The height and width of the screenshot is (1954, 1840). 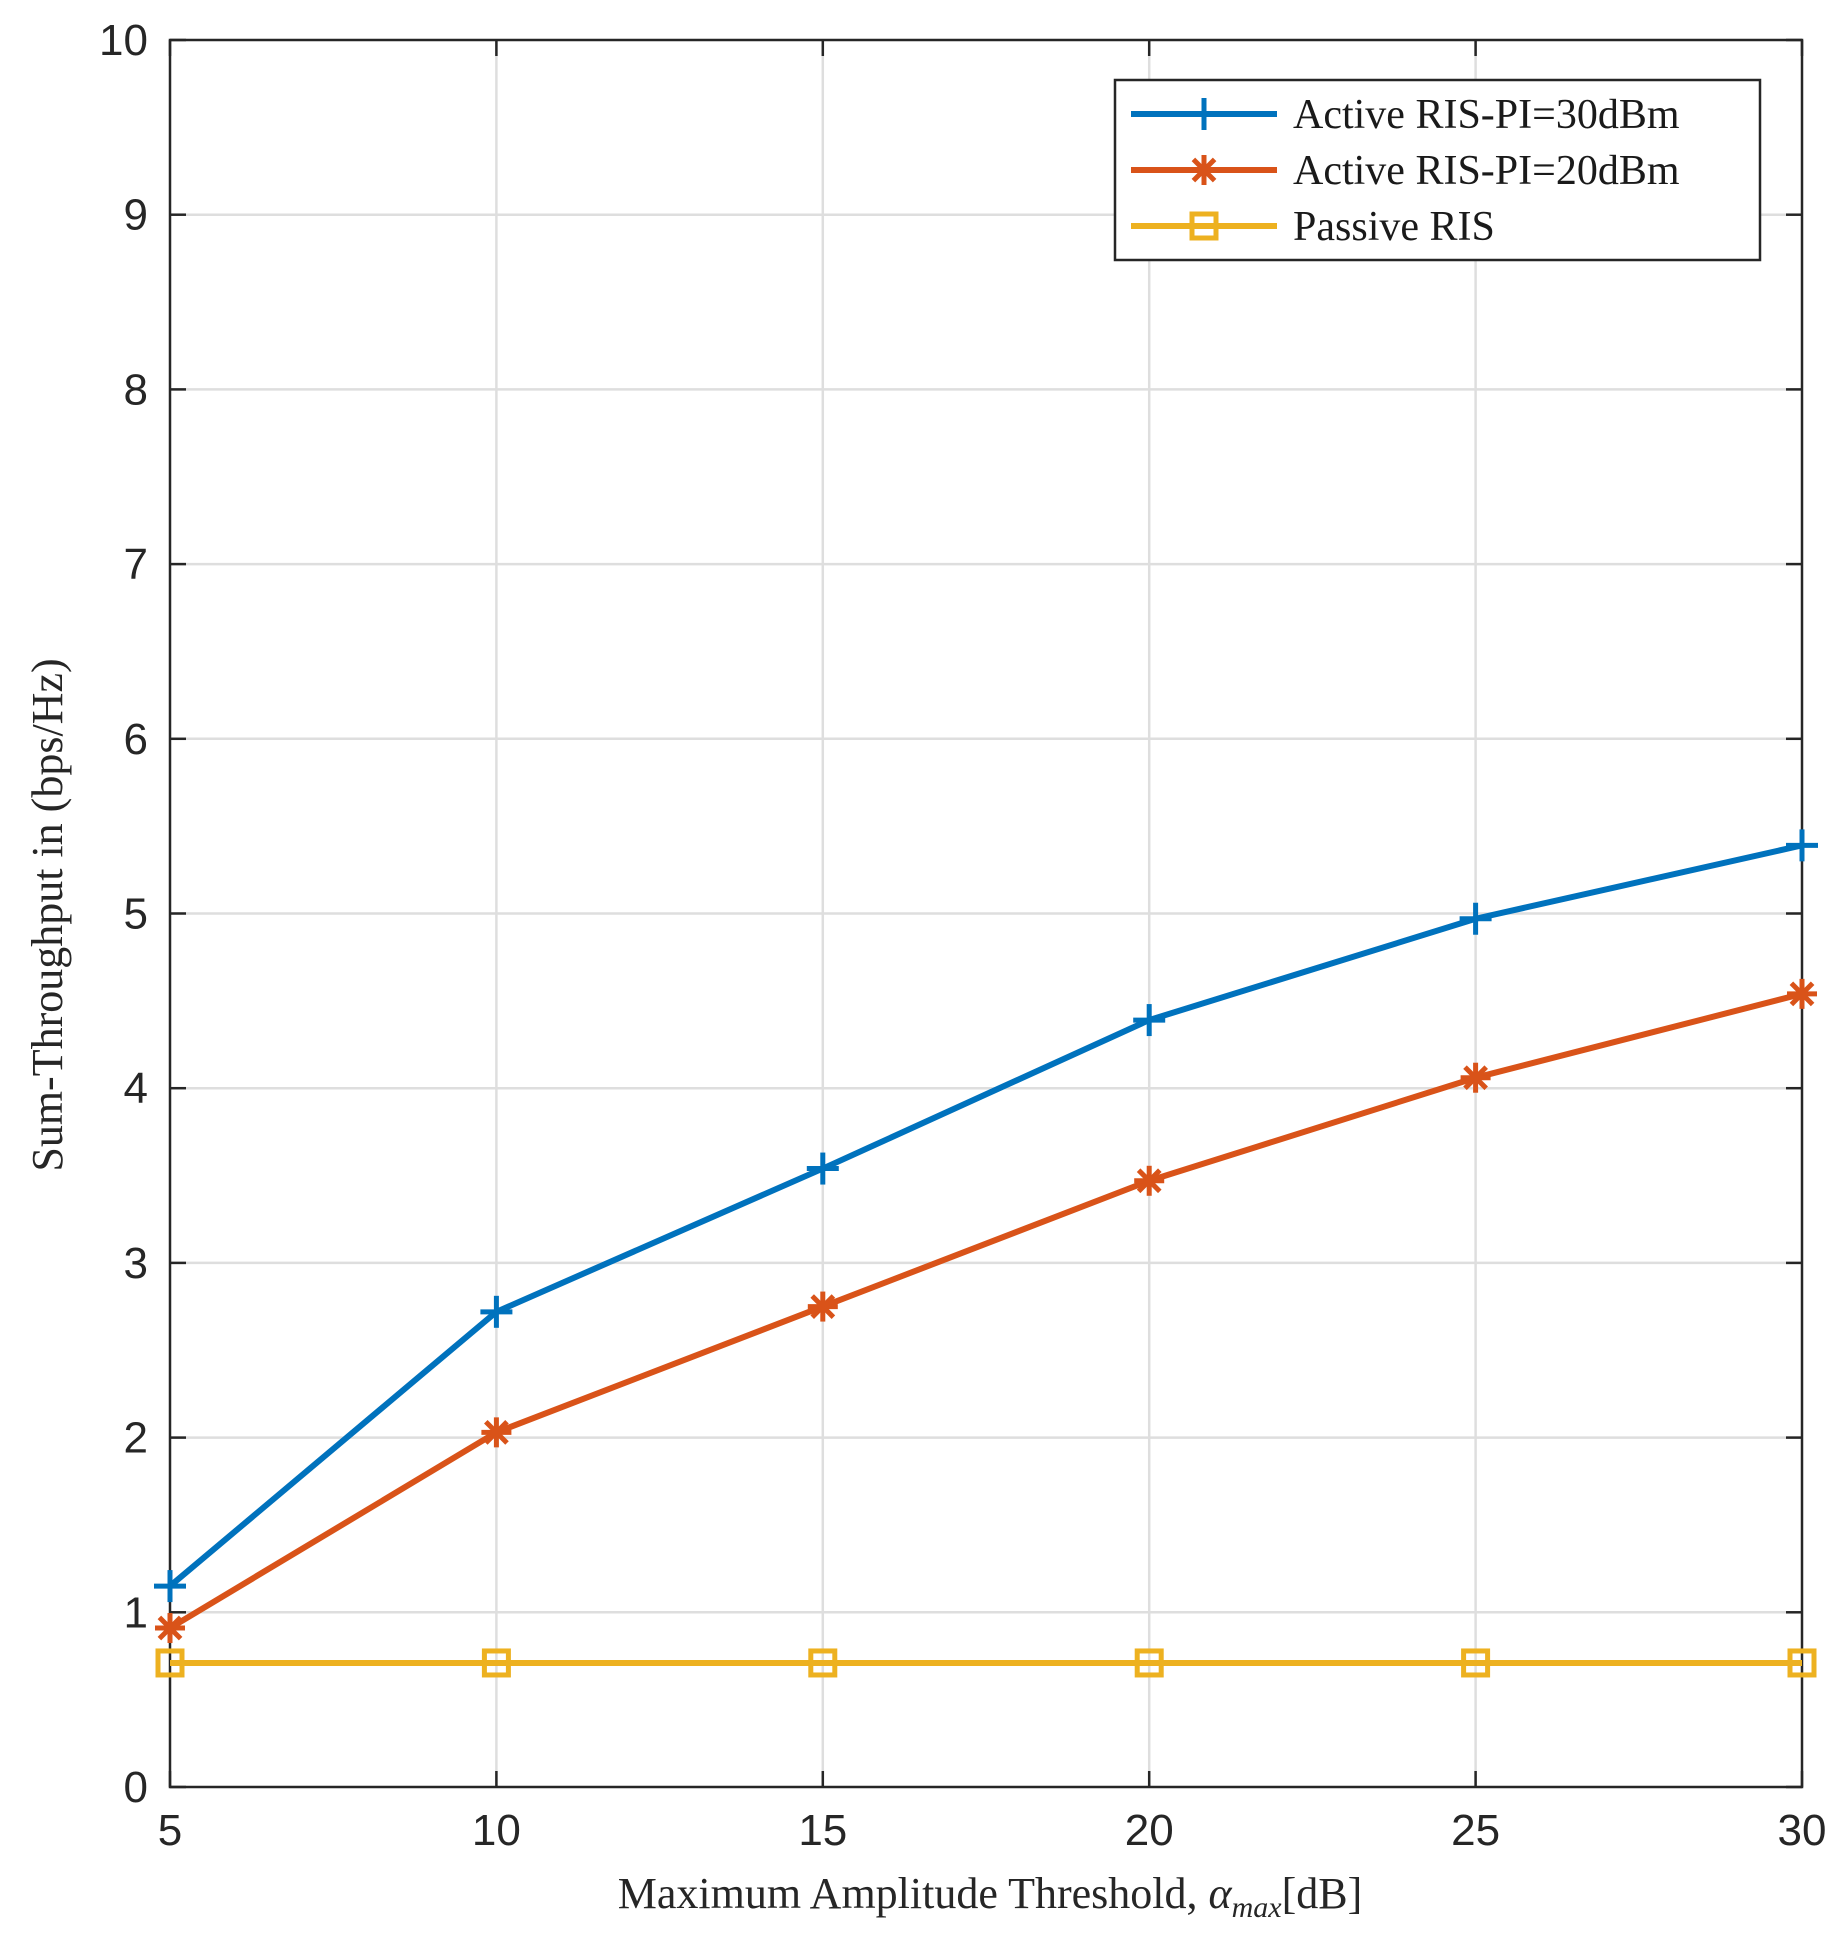 I want to click on y-tick-label: 4, so click(x=136, y=1088).